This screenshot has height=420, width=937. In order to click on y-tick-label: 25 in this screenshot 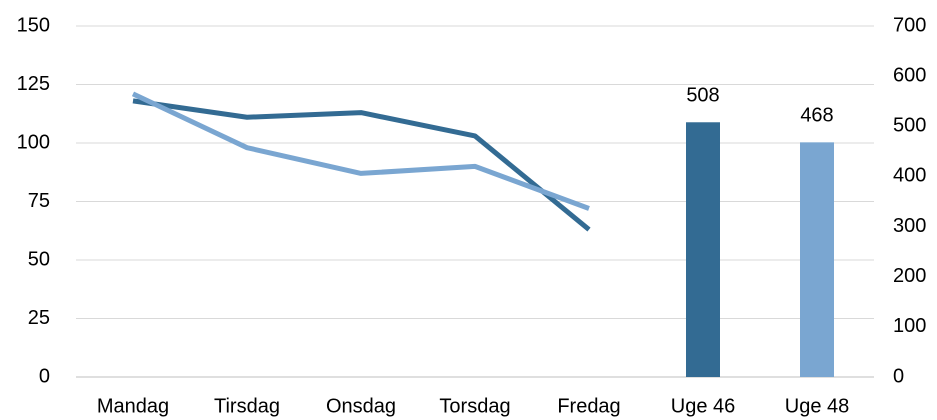, I will do `click(39, 318)`.